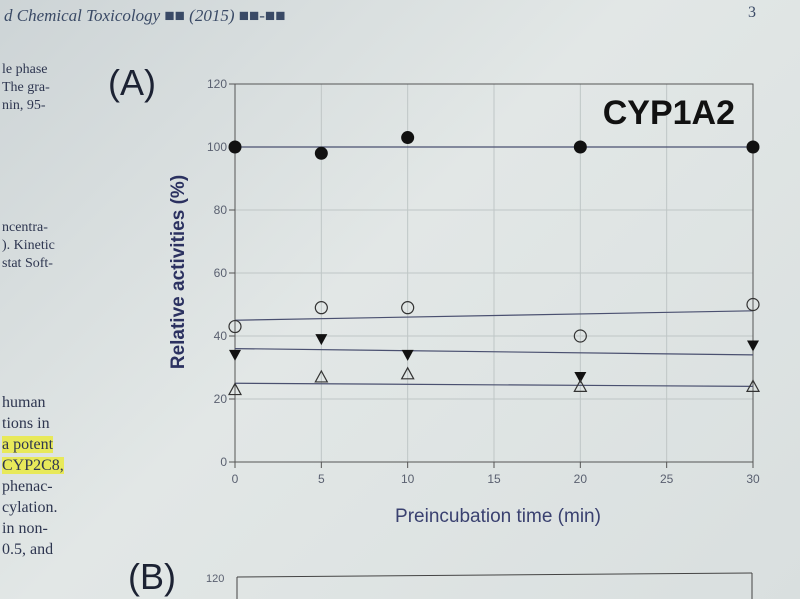 The image size is (800, 599). Describe the element at coordinates (178, 272) in the screenshot. I see `y-axis-label: Relative activities (%)` at that location.